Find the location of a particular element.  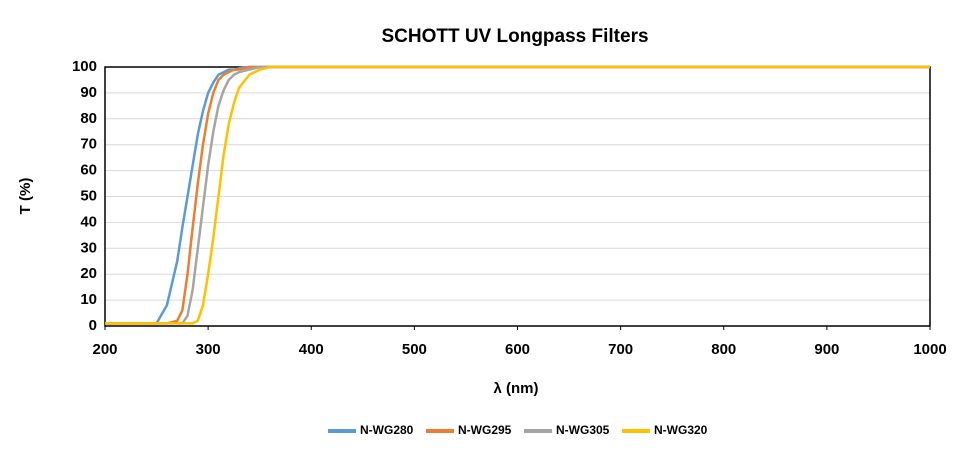

y-tick-label: 50 is located at coordinates (88, 195).